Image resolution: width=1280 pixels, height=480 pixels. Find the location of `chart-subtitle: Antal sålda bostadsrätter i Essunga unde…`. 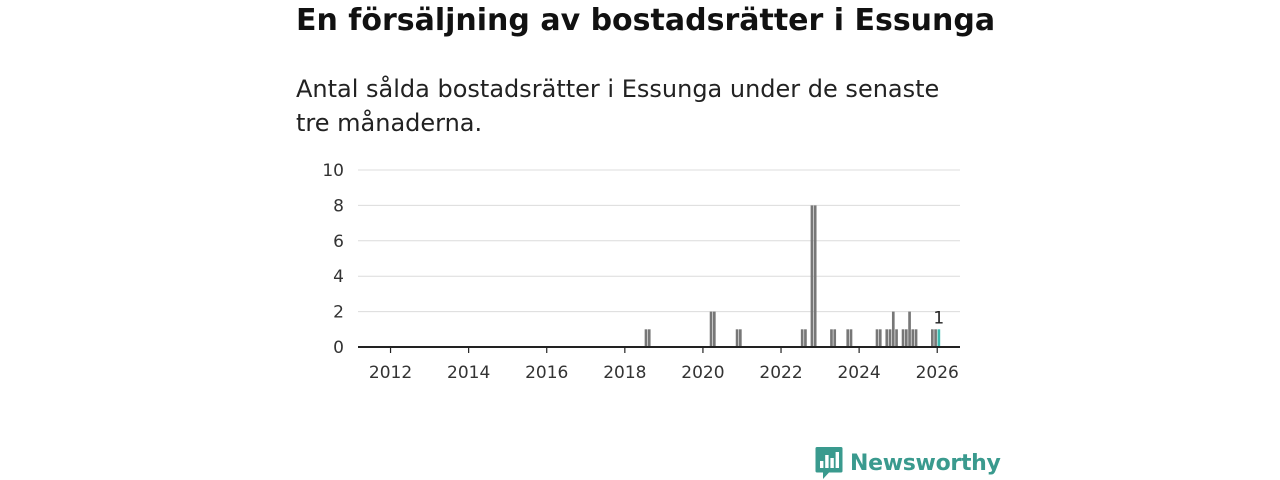

chart-subtitle: Antal sålda bostadsrätter i Essunga unde… is located at coordinates (618, 106).